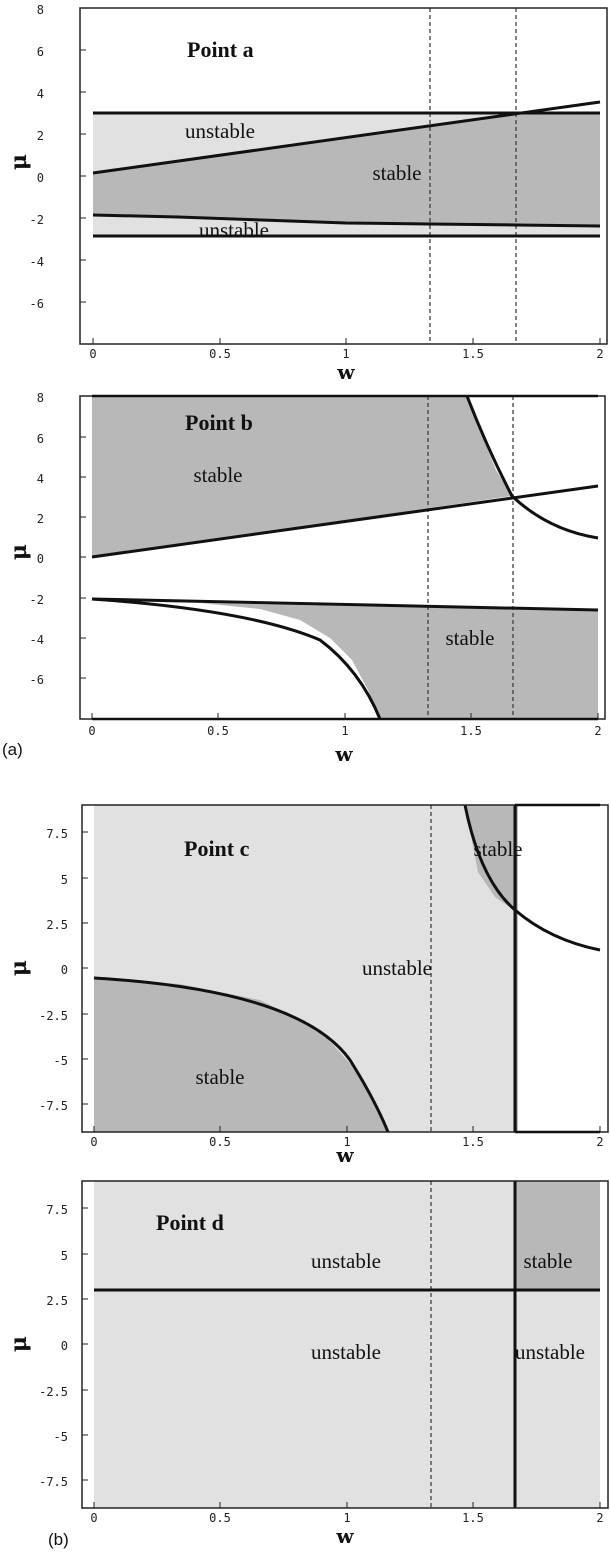 The image size is (610, 1554). What do you see at coordinates (190, 1222) in the screenshot?
I see `panel-title: Point d` at bounding box center [190, 1222].